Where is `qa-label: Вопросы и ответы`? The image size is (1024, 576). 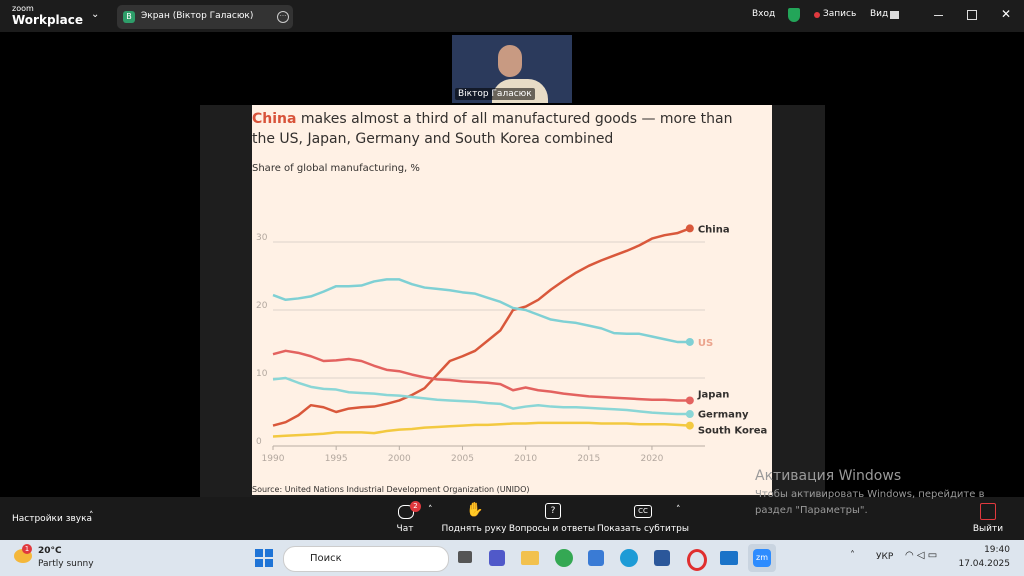 qa-label: Вопросы и ответы is located at coordinates (552, 529).